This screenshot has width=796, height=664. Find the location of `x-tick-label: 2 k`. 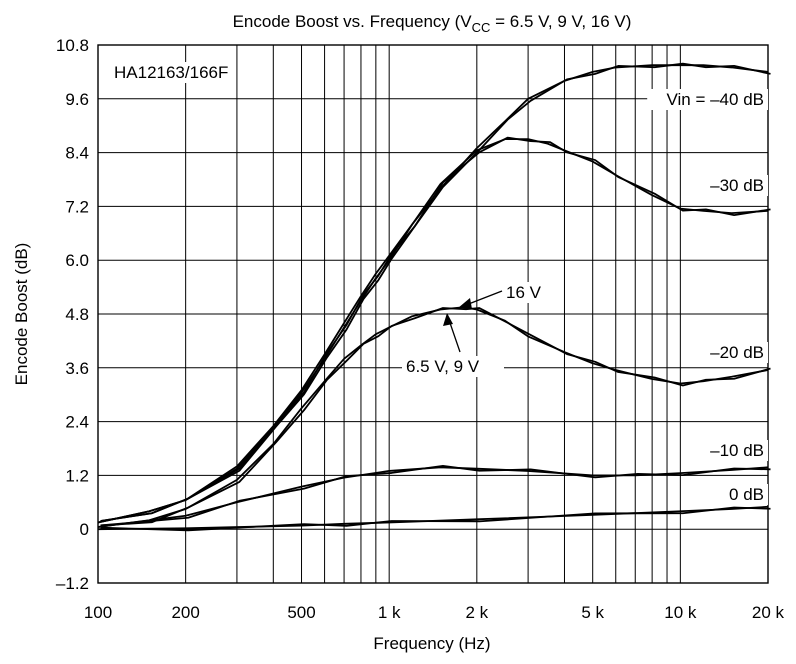

x-tick-label: 2 k is located at coordinates (476, 612).